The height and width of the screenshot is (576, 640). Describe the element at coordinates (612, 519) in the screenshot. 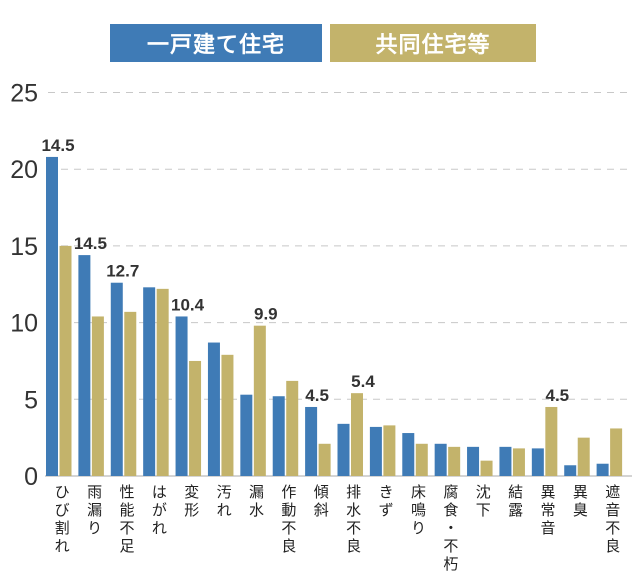

I see `category-label: 遮音不良` at that location.